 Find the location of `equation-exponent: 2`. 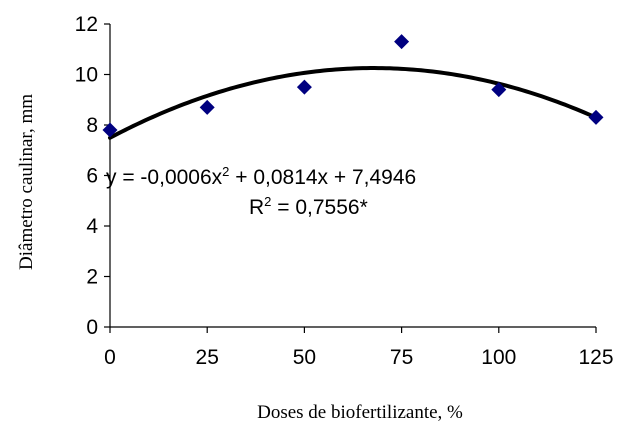

equation-exponent: 2 is located at coordinates (225, 171).